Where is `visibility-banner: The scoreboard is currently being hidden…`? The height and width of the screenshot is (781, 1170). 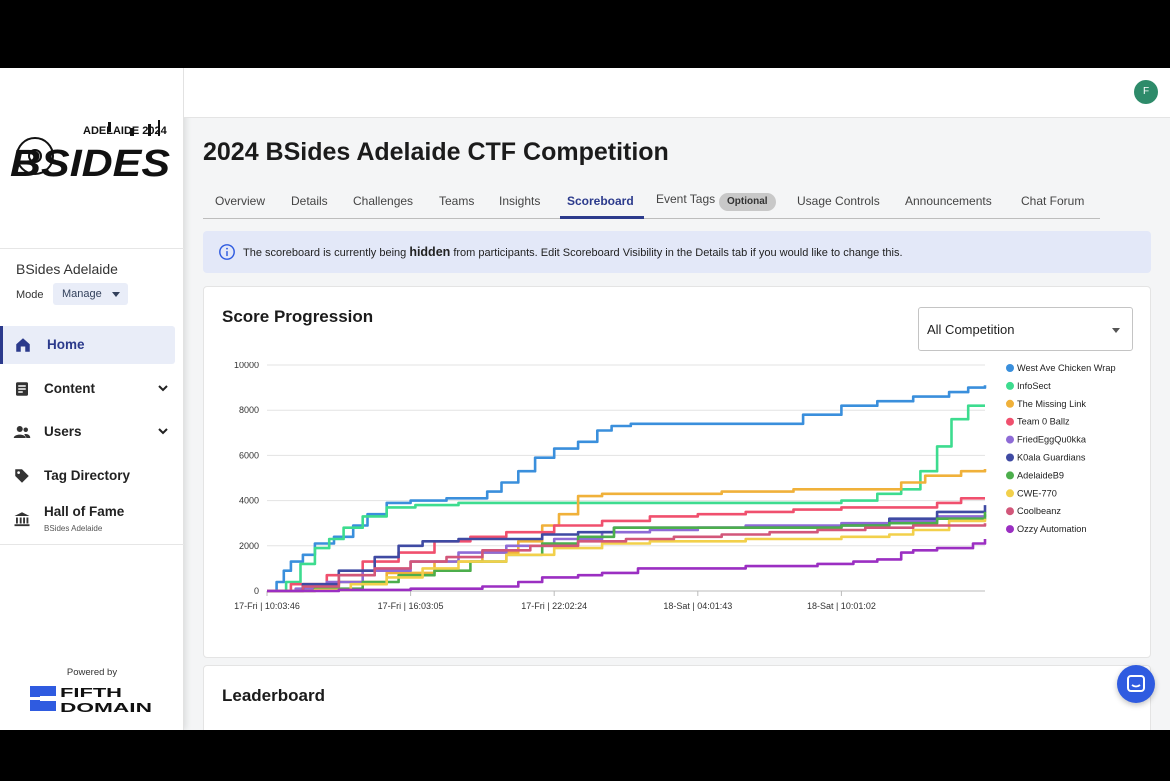
visibility-banner: The scoreboard is currently being hidden… is located at coordinates (677, 252).